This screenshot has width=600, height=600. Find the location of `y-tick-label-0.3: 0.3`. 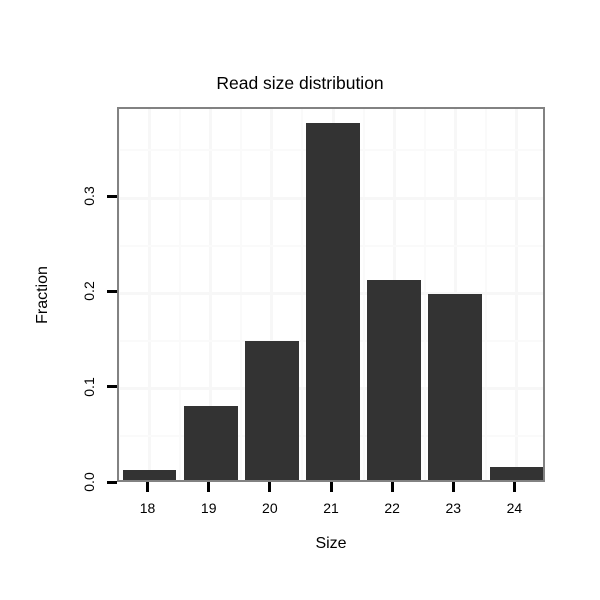

y-tick-label-0.3: 0.3 is located at coordinates (89, 196).